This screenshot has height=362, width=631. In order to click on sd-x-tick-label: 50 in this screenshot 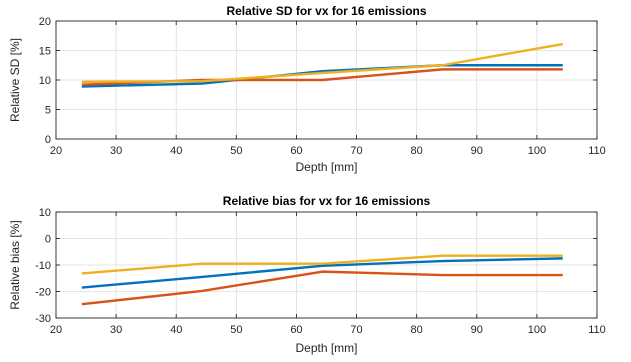, I will do `click(236, 151)`.